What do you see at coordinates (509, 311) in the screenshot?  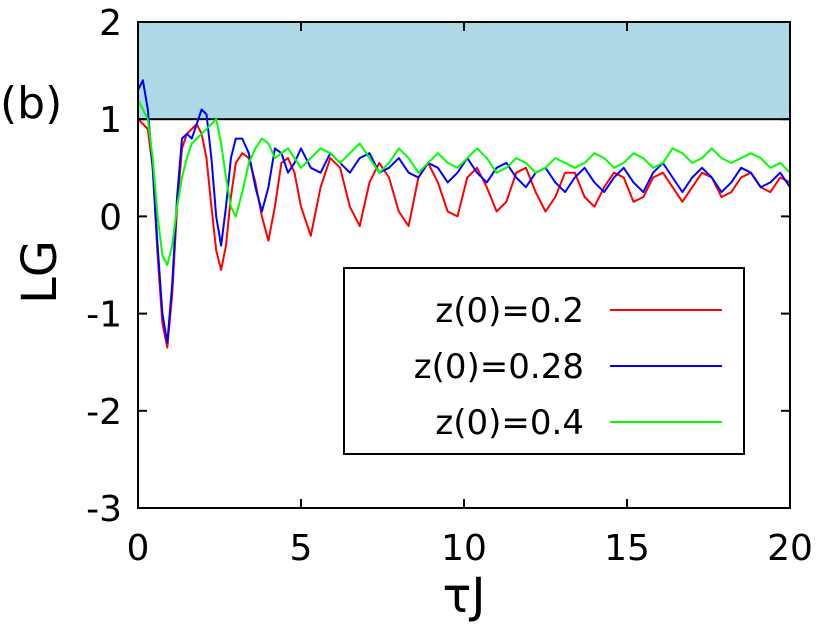 I see `legend-label-0: z(0)=0.2` at bounding box center [509, 311].